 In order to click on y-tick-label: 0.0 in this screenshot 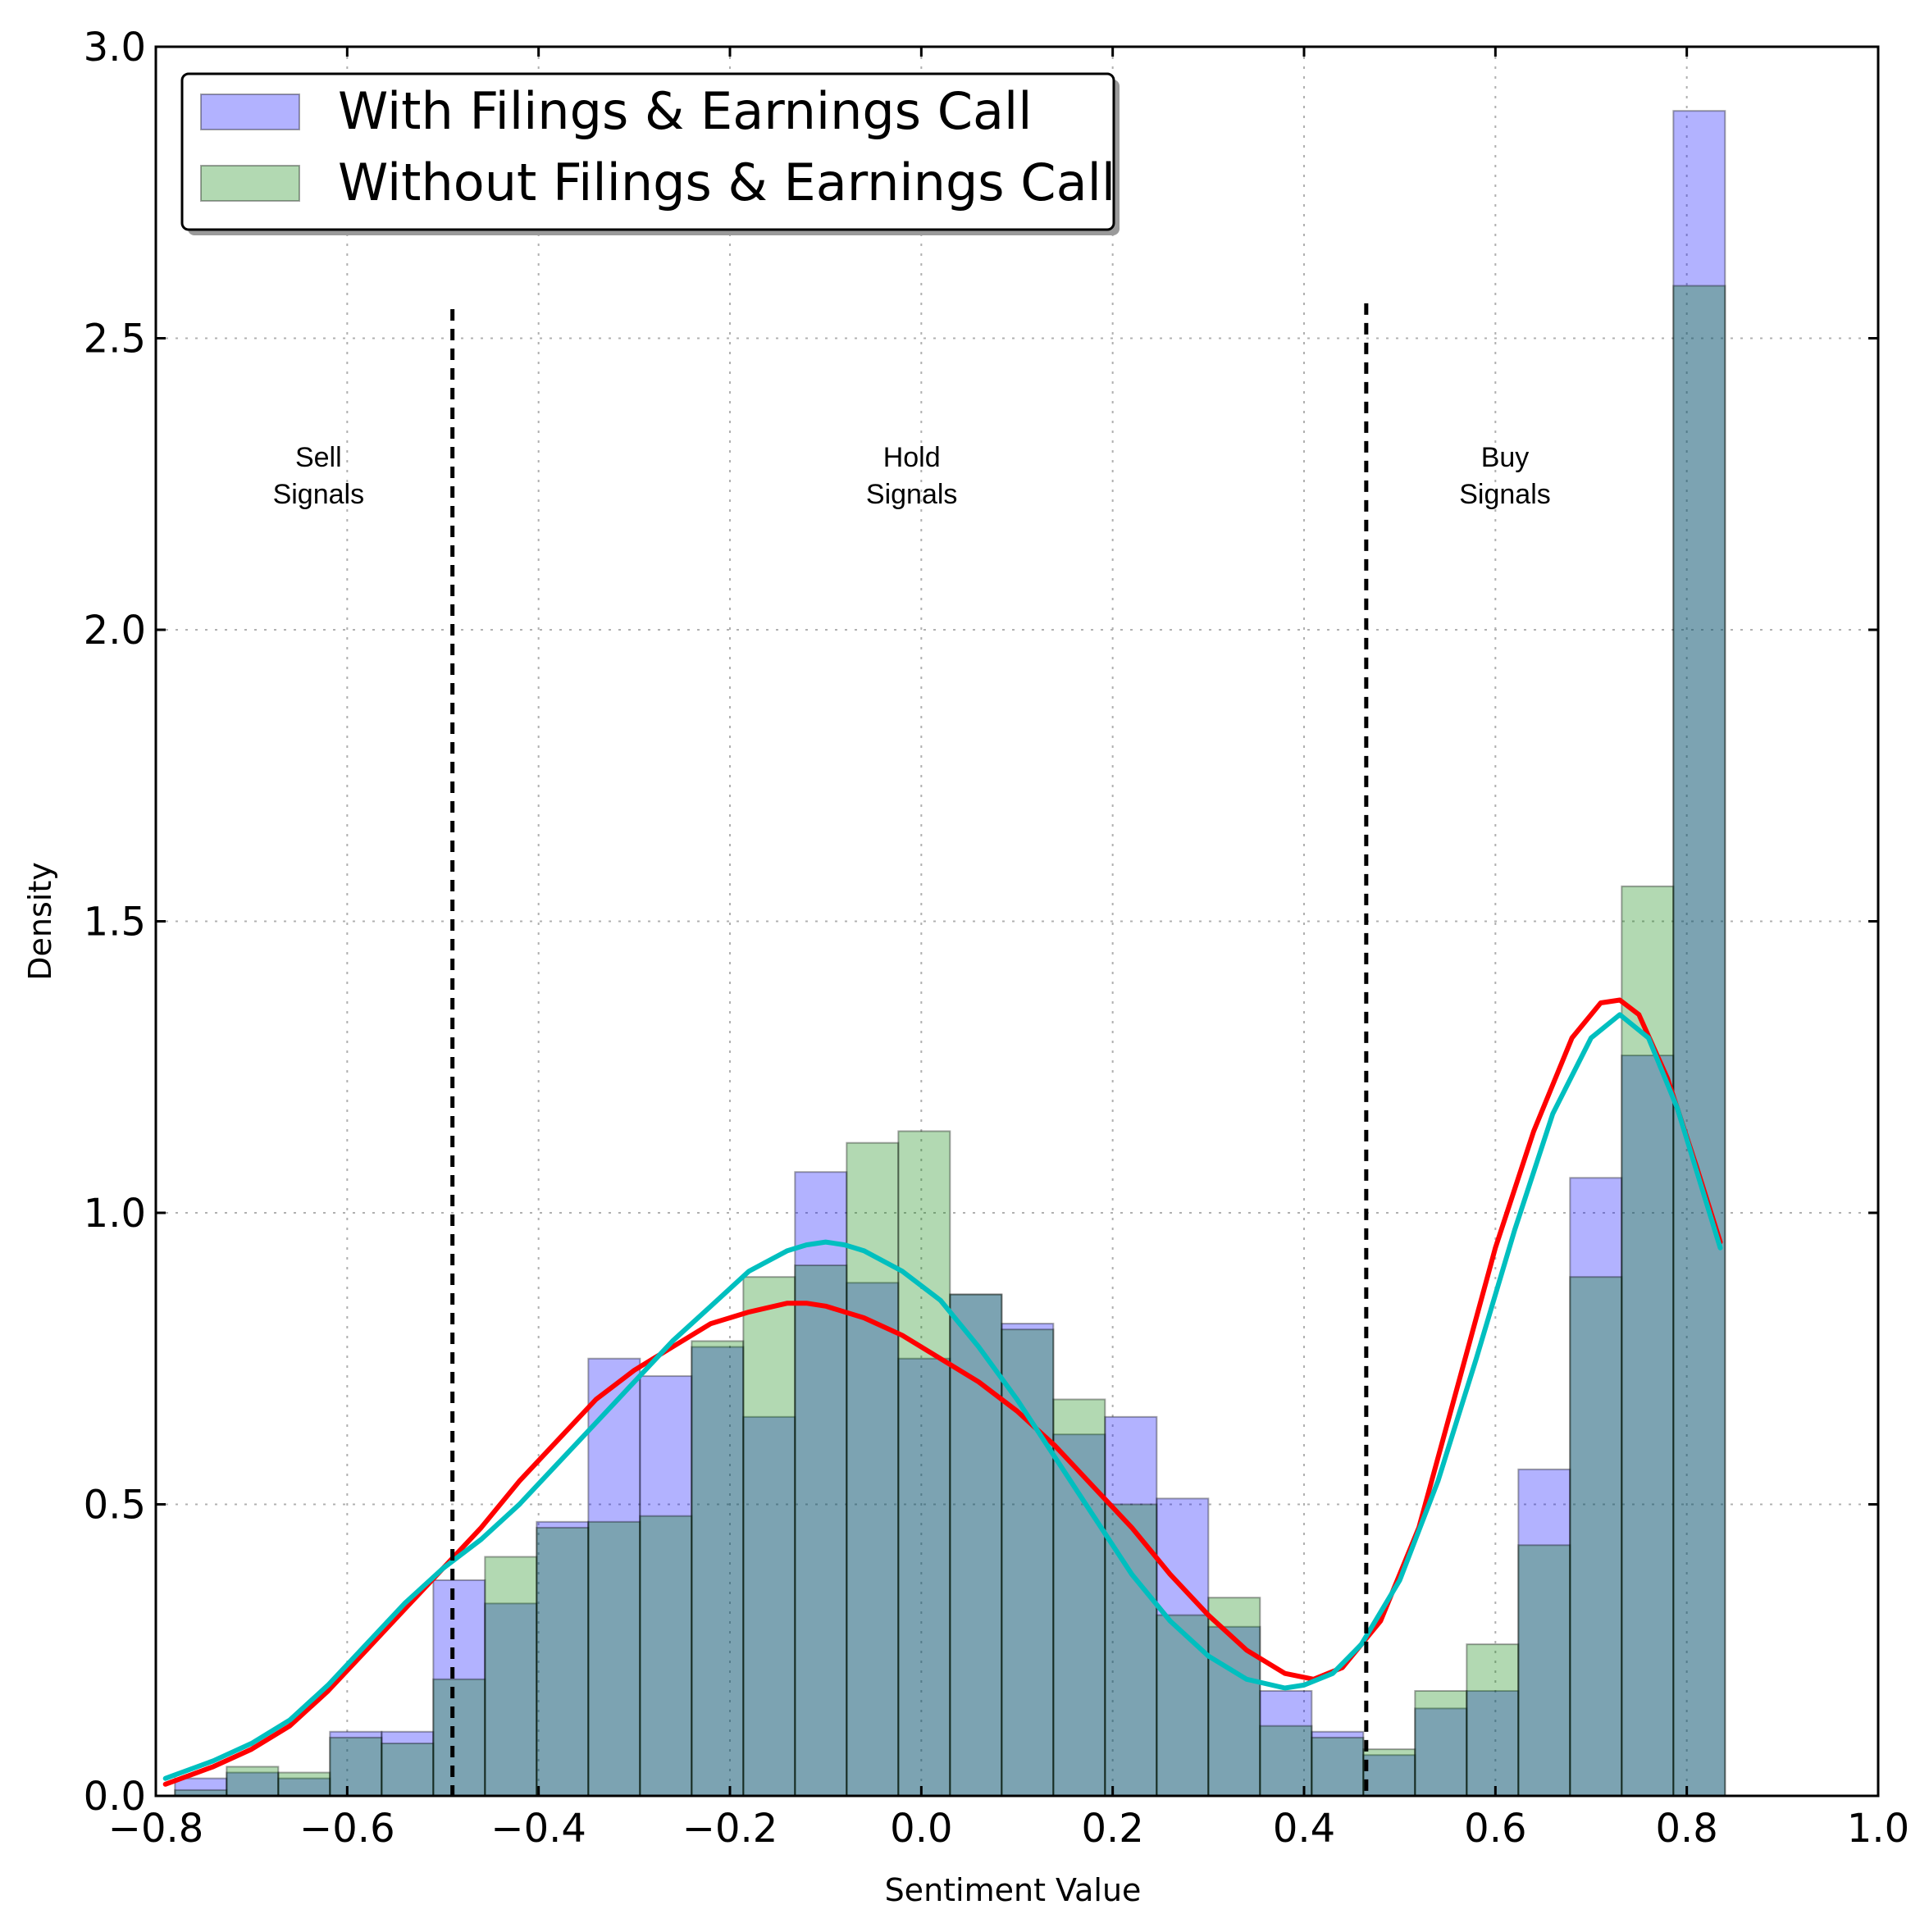, I will do `click(115, 1797)`.